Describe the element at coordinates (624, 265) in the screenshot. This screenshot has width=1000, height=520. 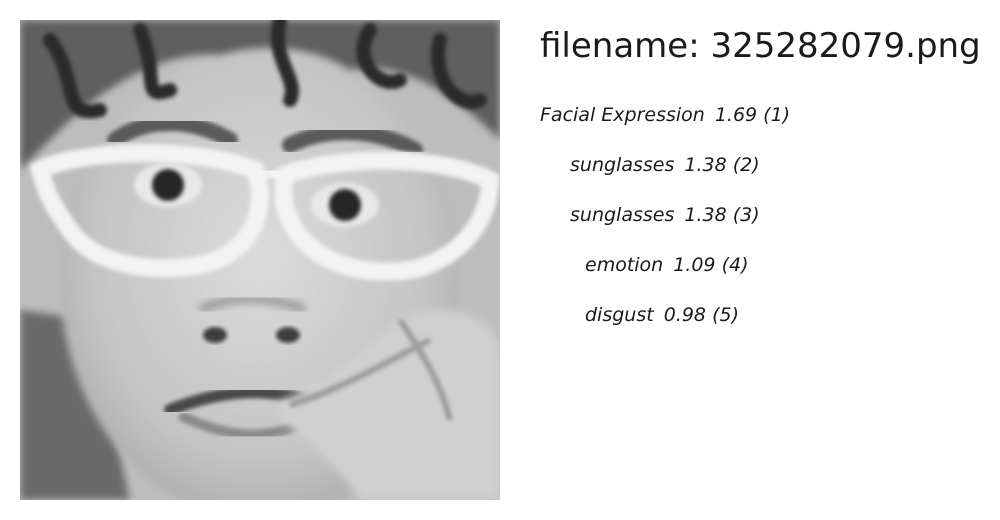
I see `result-label: emotion` at that location.